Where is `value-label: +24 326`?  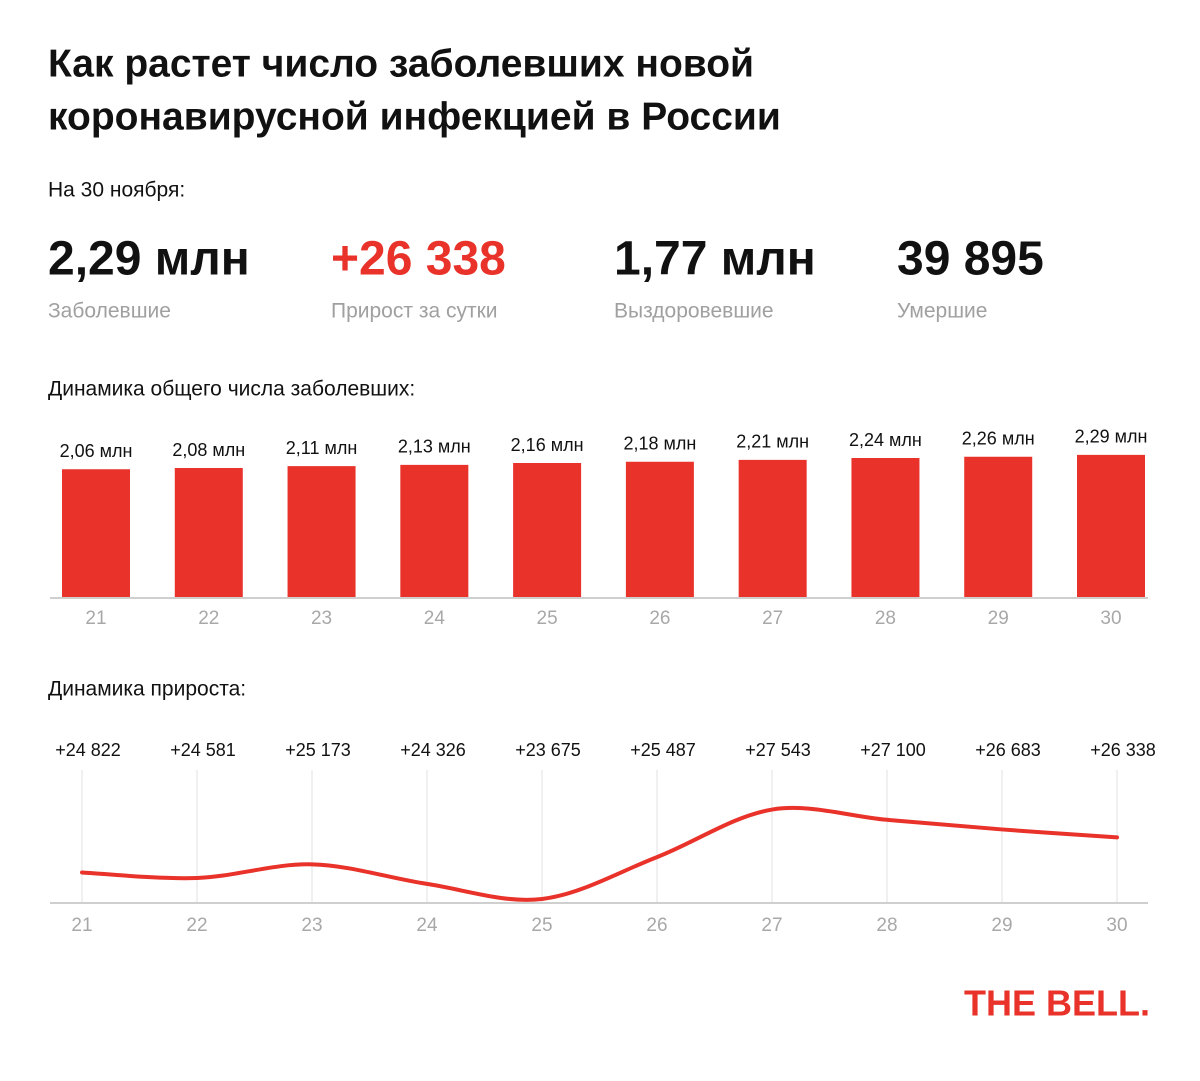 value-label: +24 326 is located at coordinates (433, 750).